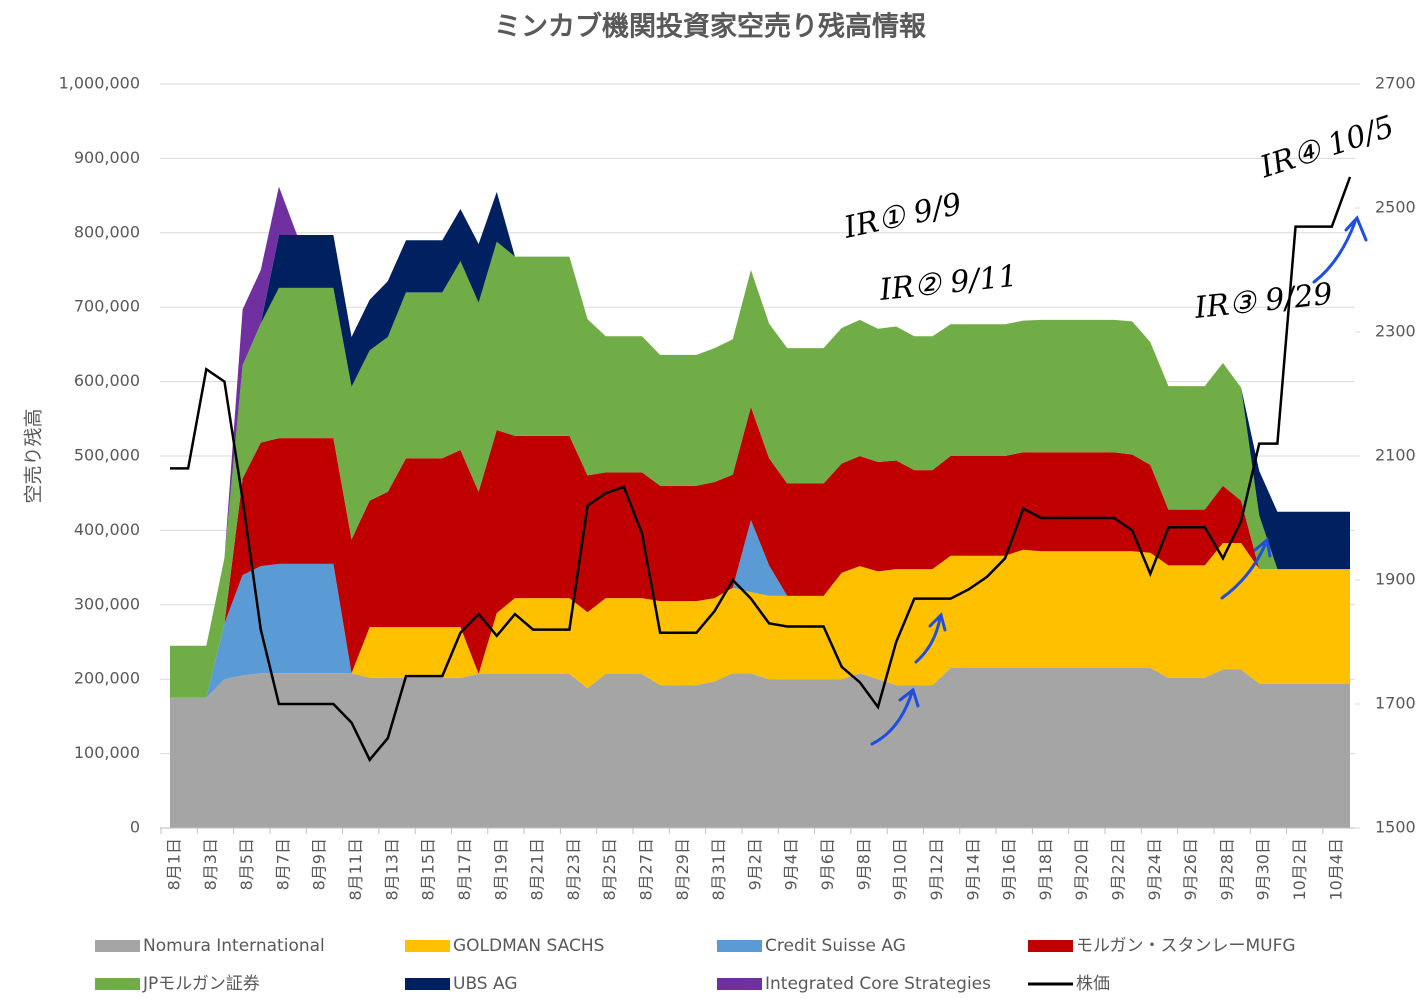  I want to click on y2-tick-label: 2500, so click(1395, 207).